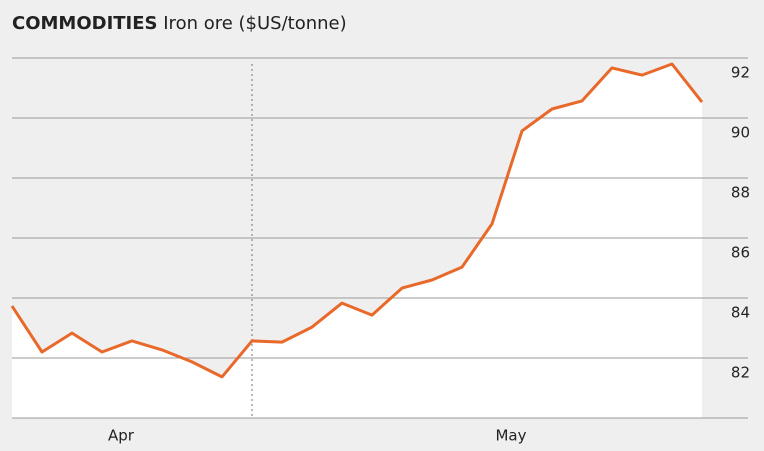 Image resolution: width=764 pixels, height=451 pixels. Describe the element at coordinates (85, 23) in the screenshot. I see `title-bold: COMMODITIES` at that location.